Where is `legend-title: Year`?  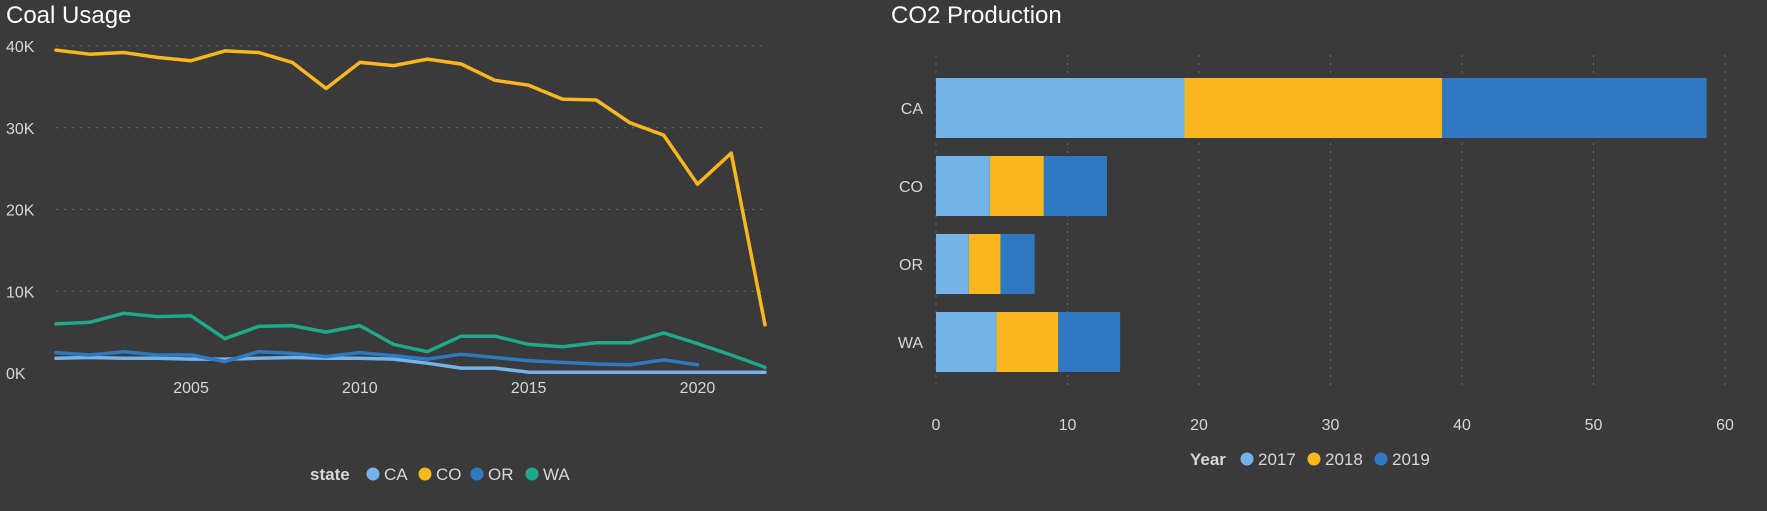
legend-title: Year is located at coordinates (1208, 459).